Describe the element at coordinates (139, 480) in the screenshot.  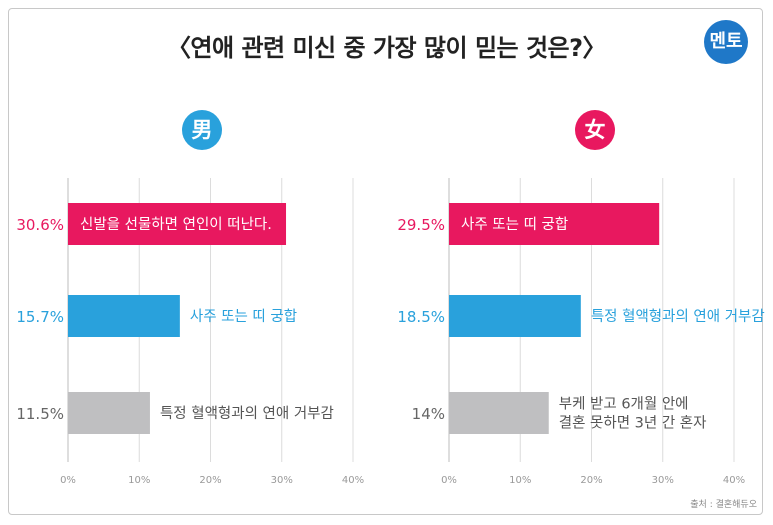
I see `male-tick-label: 10%` at that location.